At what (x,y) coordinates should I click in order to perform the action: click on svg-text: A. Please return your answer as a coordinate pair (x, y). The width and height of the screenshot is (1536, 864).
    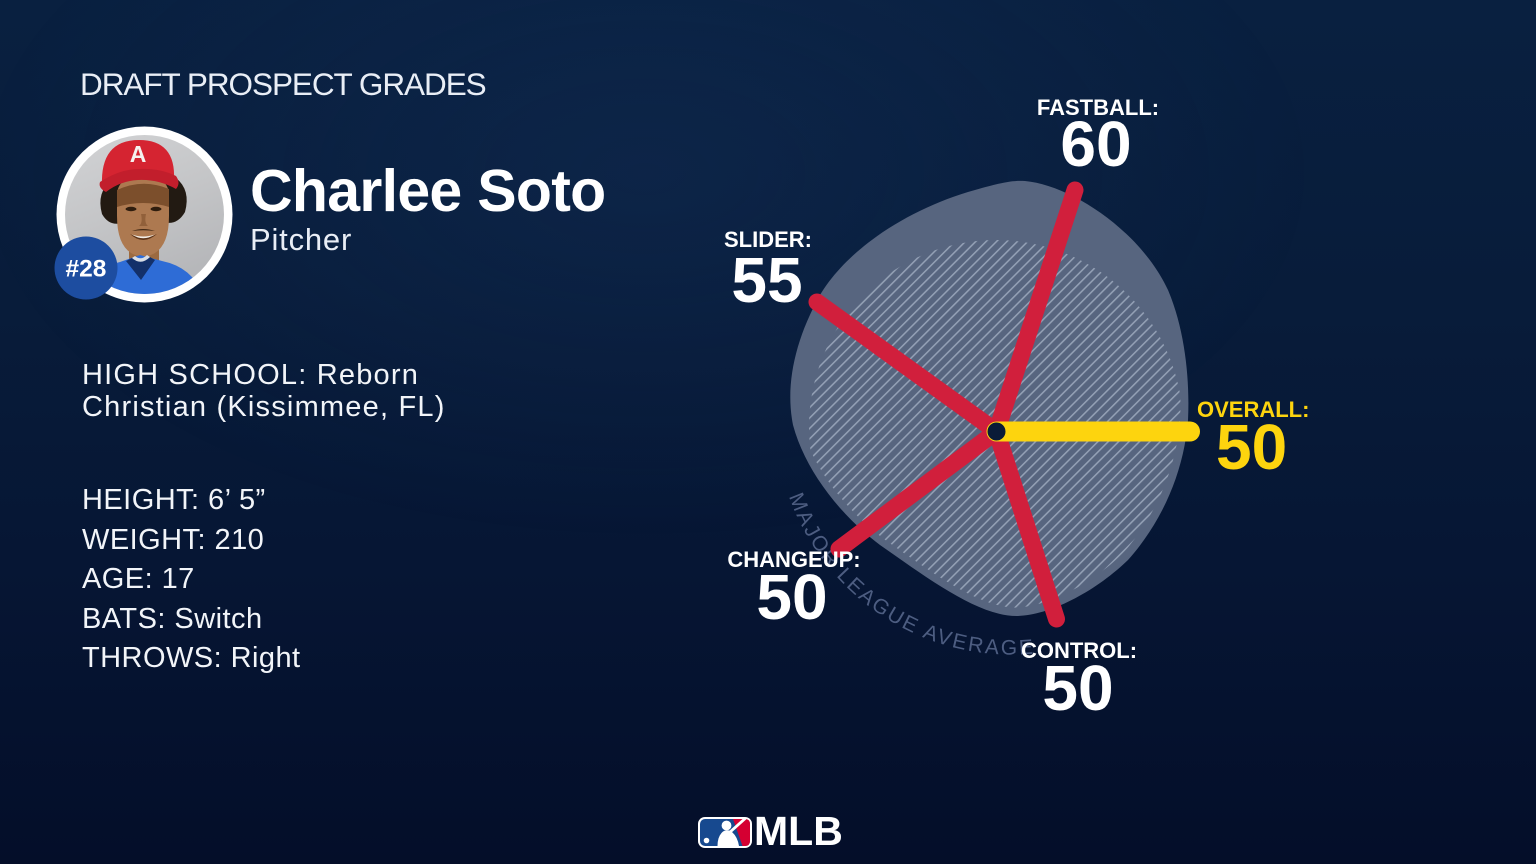
    Looking at the image, I should click on (138, 154).